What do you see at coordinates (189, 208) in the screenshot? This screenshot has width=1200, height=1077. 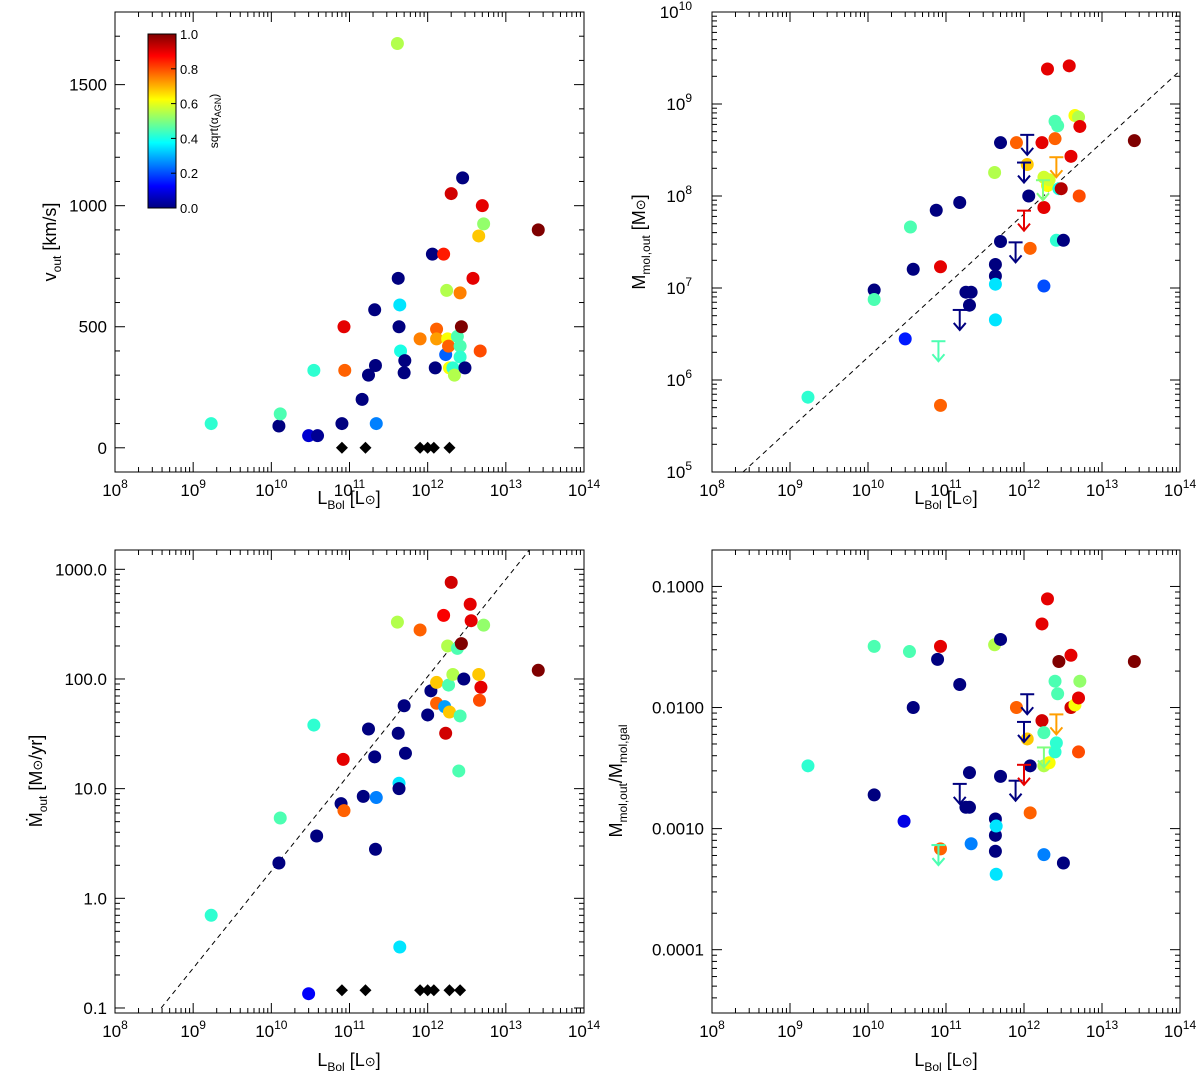 I see `colorbar-tick-label: 0.0` at bounding box center [189, 208].